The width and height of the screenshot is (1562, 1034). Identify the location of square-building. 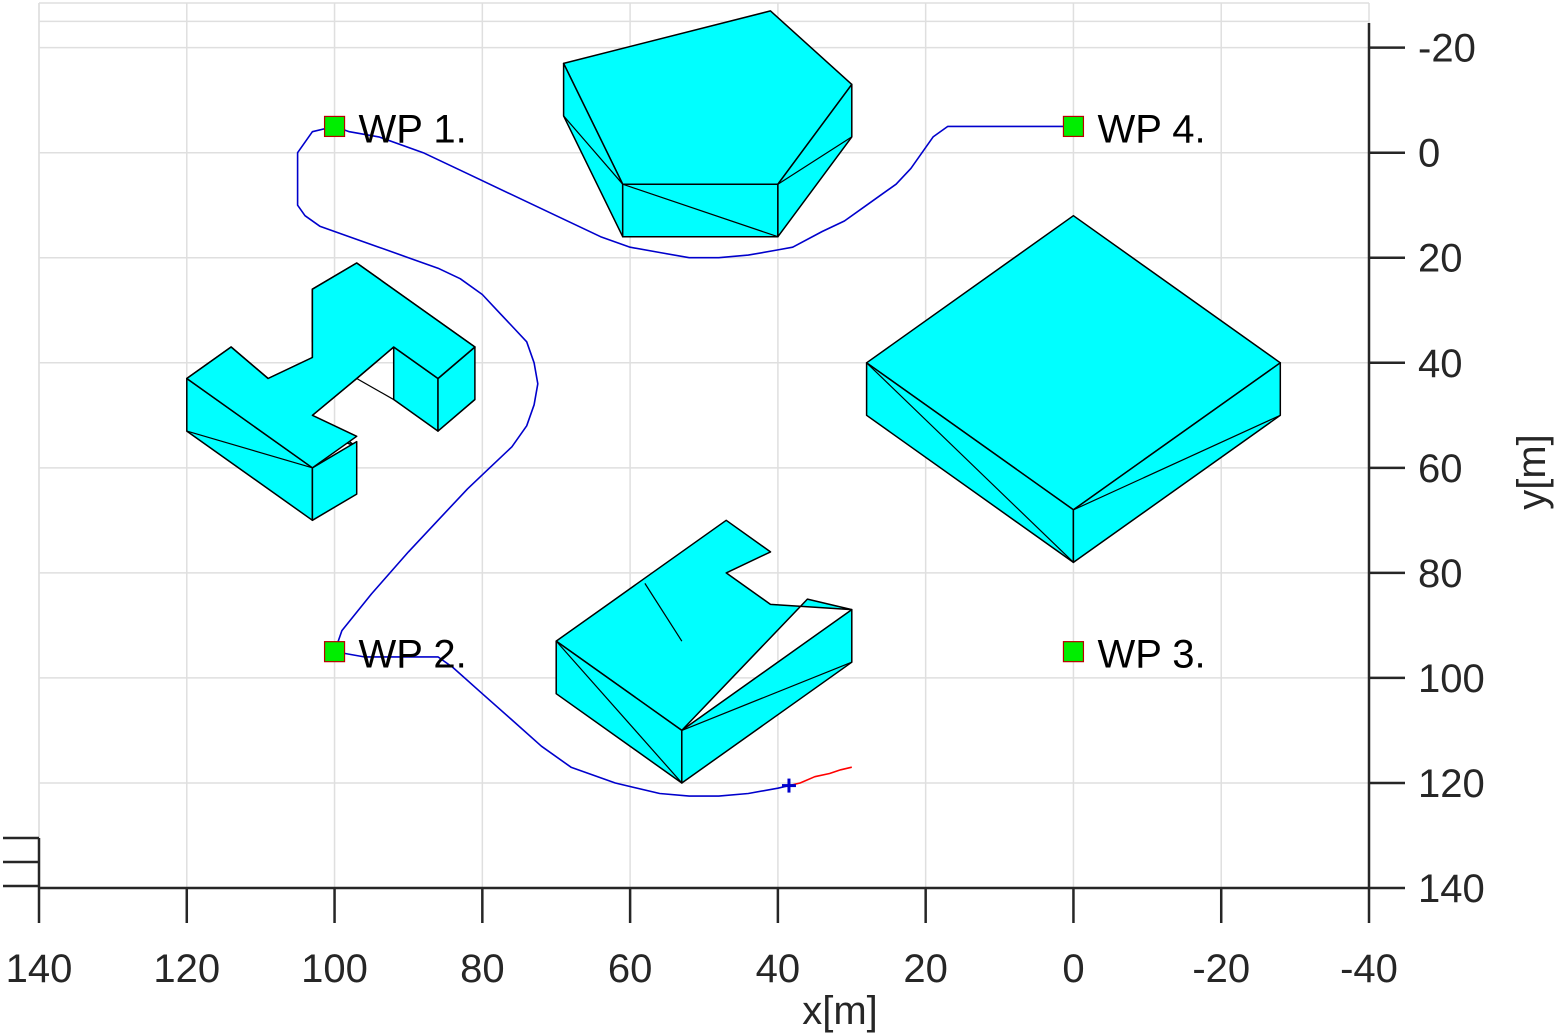
(1073, 389).